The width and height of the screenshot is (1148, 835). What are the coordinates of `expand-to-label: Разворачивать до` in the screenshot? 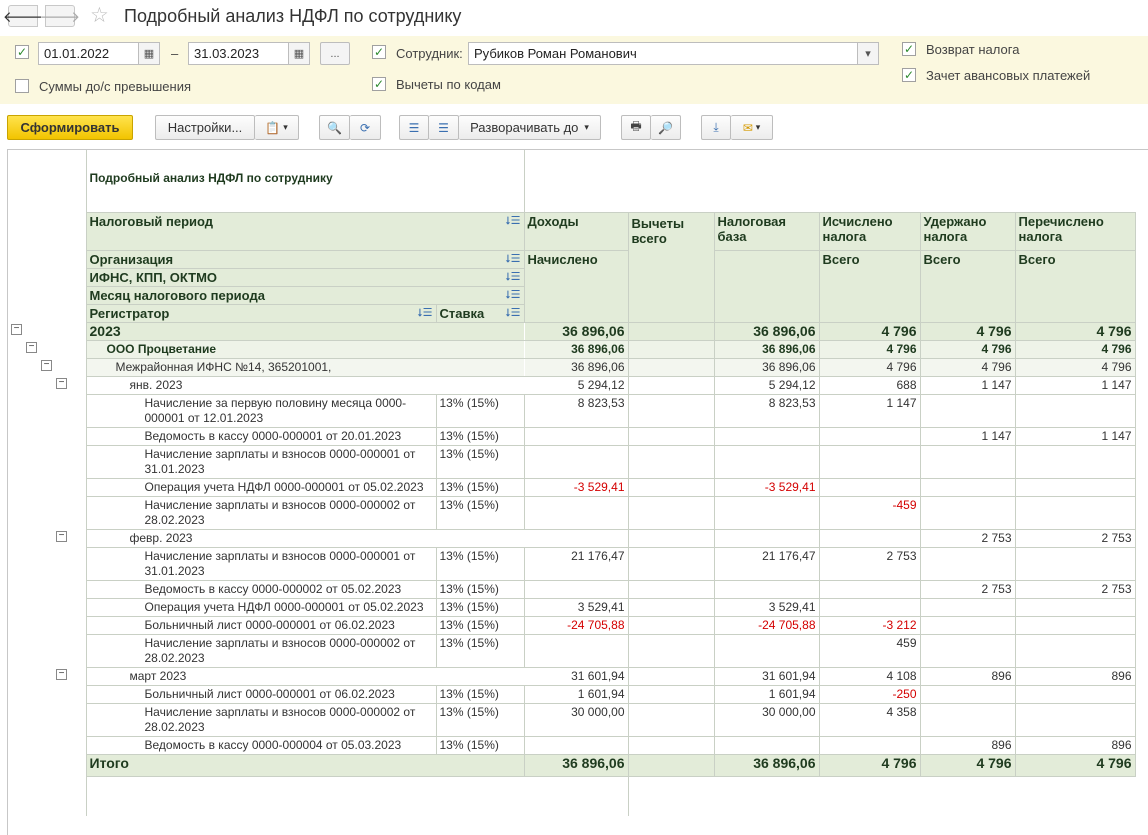 It's located at (524, 127).